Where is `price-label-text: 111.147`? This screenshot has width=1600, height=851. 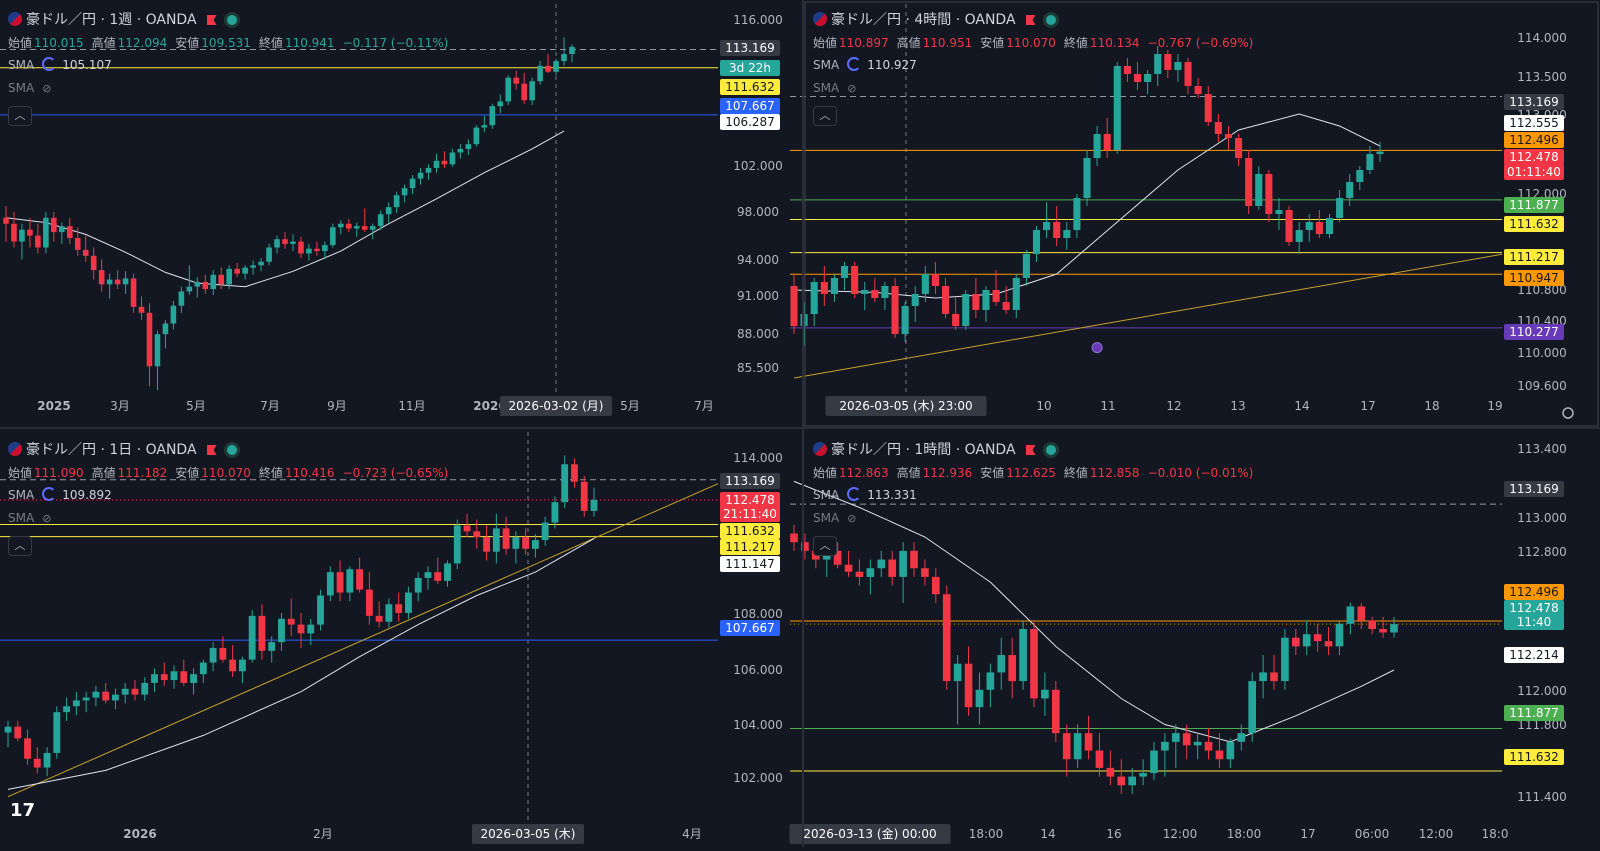
price-label-text: 111.147 is located at coordinates (750, 564).